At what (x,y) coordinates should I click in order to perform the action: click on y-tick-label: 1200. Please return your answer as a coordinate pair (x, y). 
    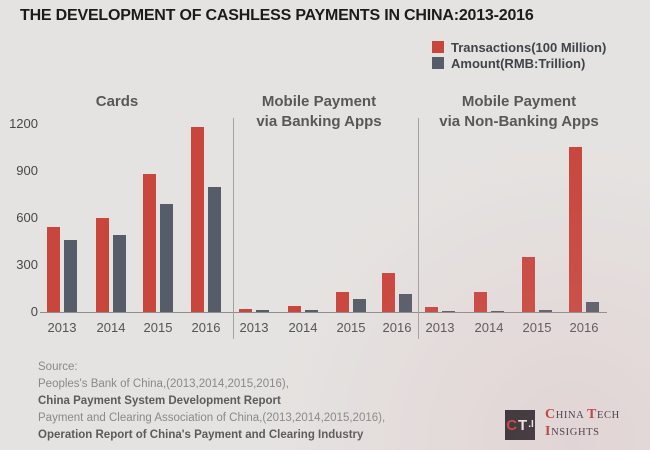
    Looking at the image, I should click on (23, 123).